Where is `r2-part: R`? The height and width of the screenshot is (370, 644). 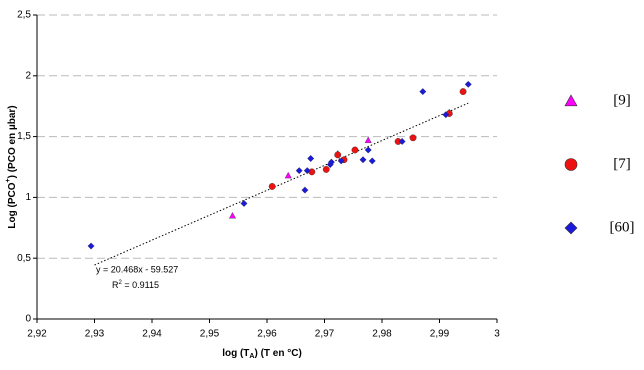 r2-part: R is located at coordinates (115, 285).